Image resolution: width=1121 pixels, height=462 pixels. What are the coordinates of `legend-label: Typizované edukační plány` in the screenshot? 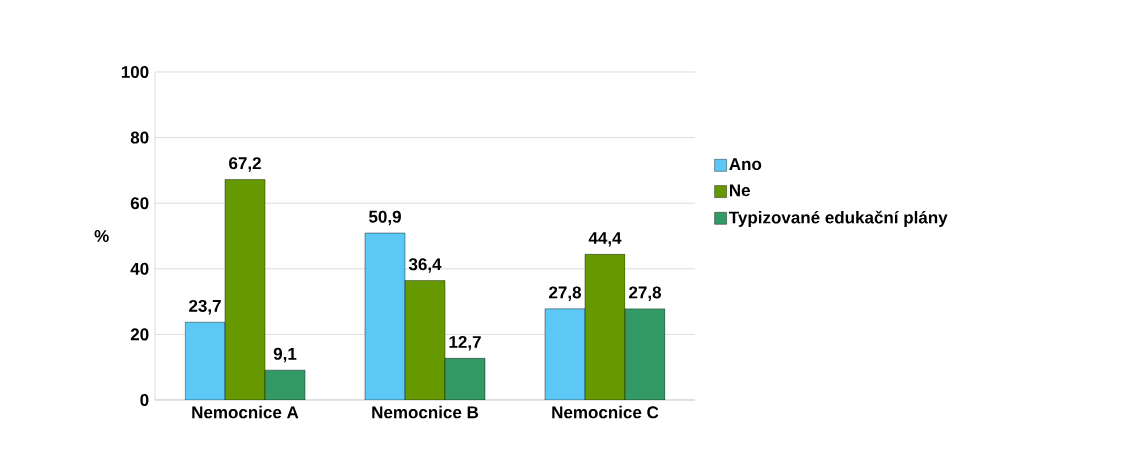 It's located at (838, 218).